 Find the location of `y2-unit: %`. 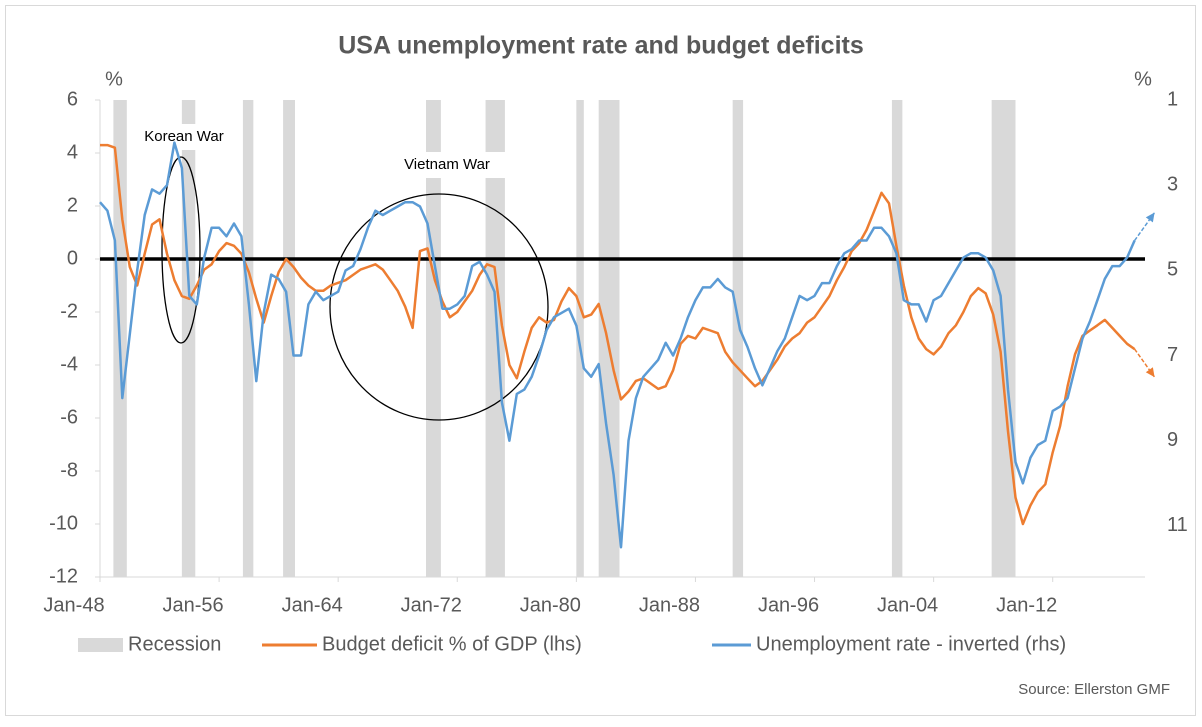

y2-unit: % is located at coordinates (1143, 79).